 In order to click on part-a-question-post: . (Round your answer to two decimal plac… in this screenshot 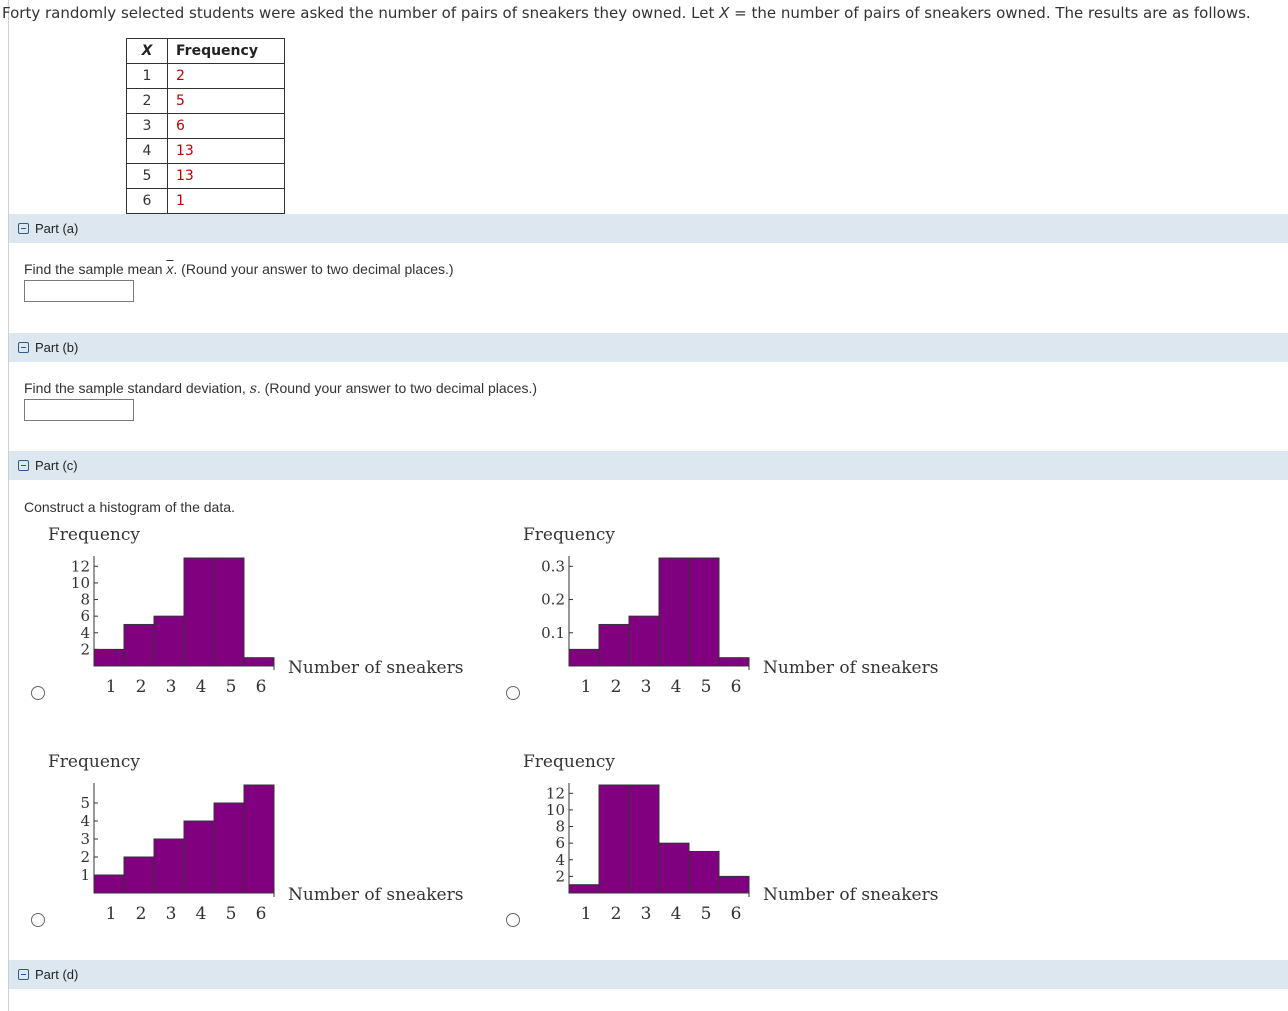, I will do `click(313, 269)`.